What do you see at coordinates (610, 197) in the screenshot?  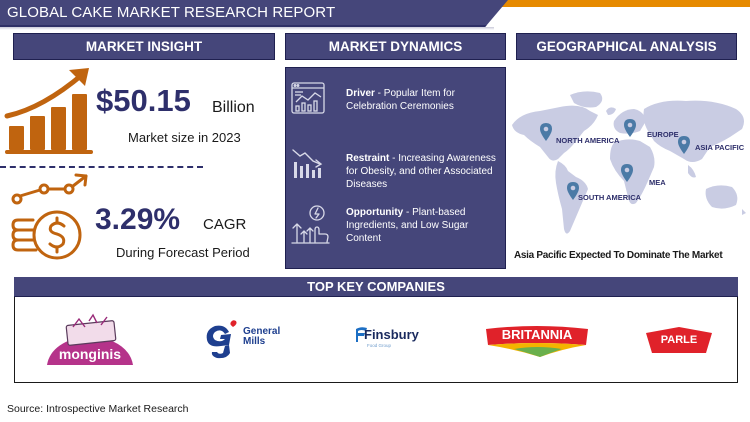 I see `region-label-south-america: SOUTH AMERICA` at bounding box center [610, 197].